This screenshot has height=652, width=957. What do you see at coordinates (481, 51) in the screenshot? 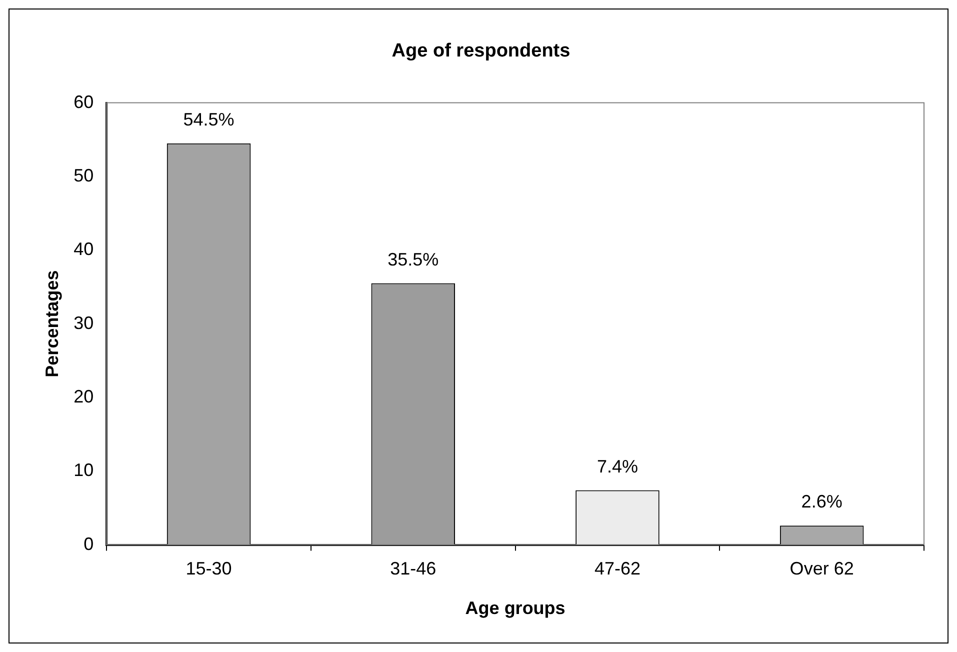
I see `chart-title: Age of respondents` at bounding box center [481, 51].